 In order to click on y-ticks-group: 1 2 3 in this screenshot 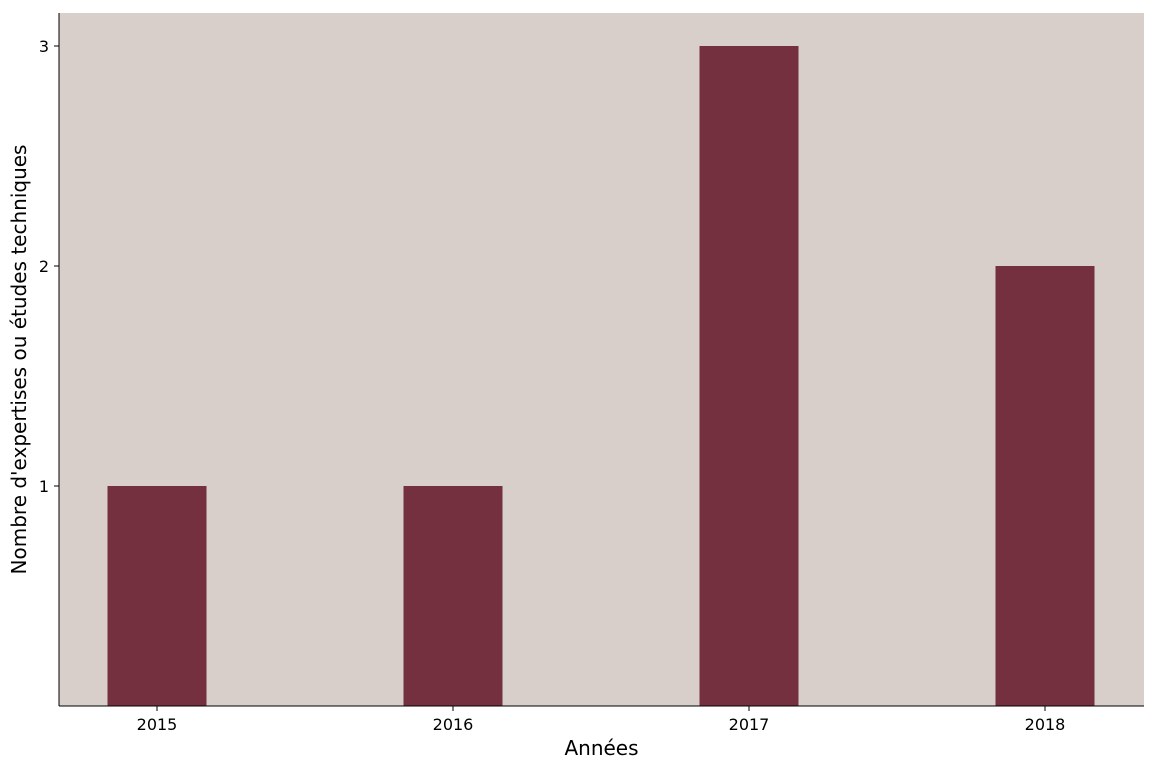, I will do `click(49, 266)`.